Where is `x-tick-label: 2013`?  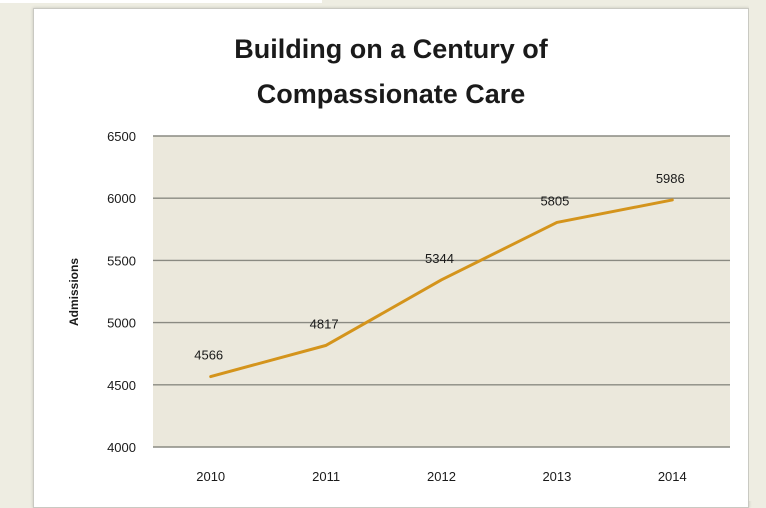 x-tick-label: 2013 is located at coordinates (556, 476).